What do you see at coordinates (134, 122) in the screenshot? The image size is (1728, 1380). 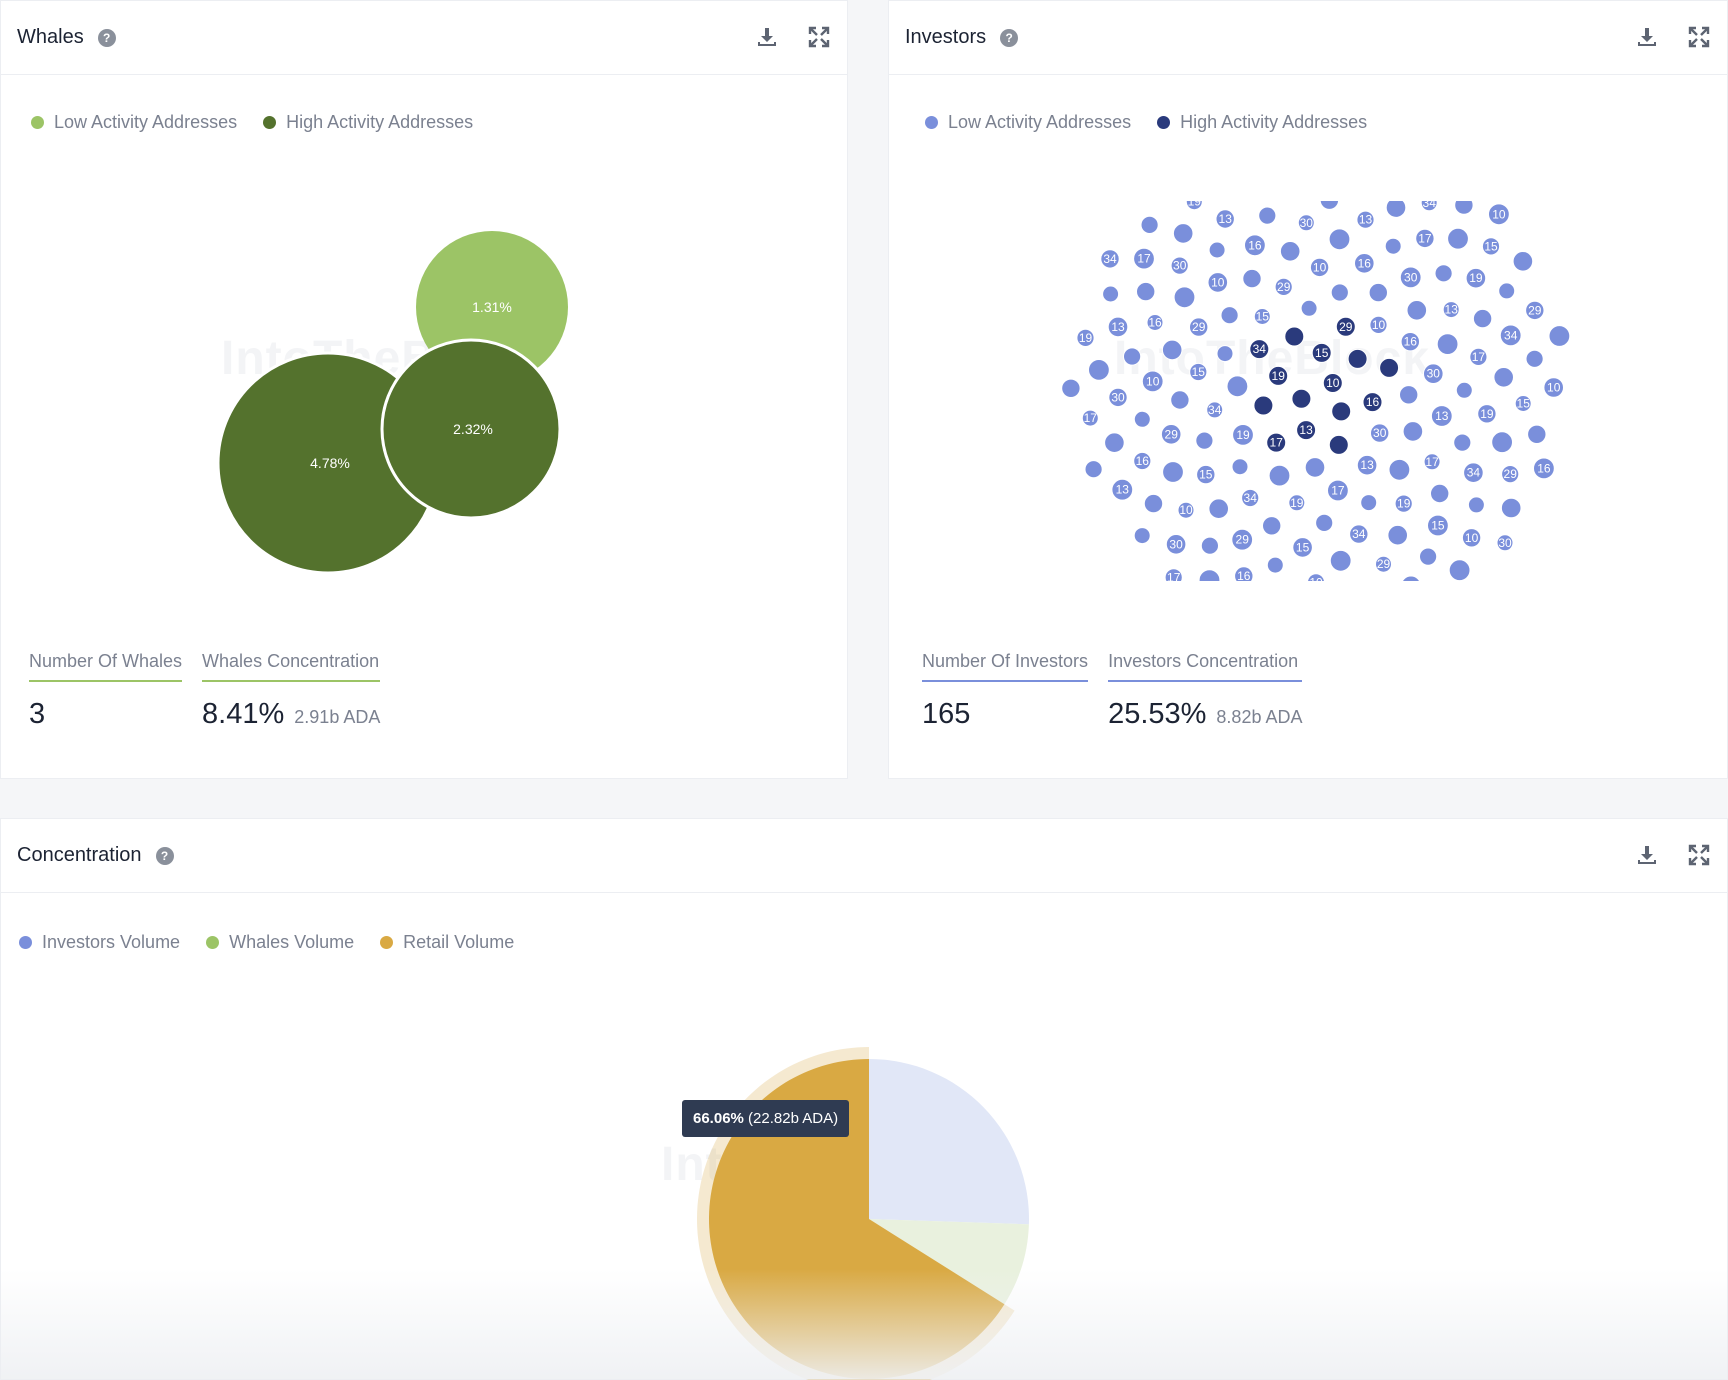 I see `legend-item-low-activity: Low Activity Addresses` at bounding box center [134, 122].